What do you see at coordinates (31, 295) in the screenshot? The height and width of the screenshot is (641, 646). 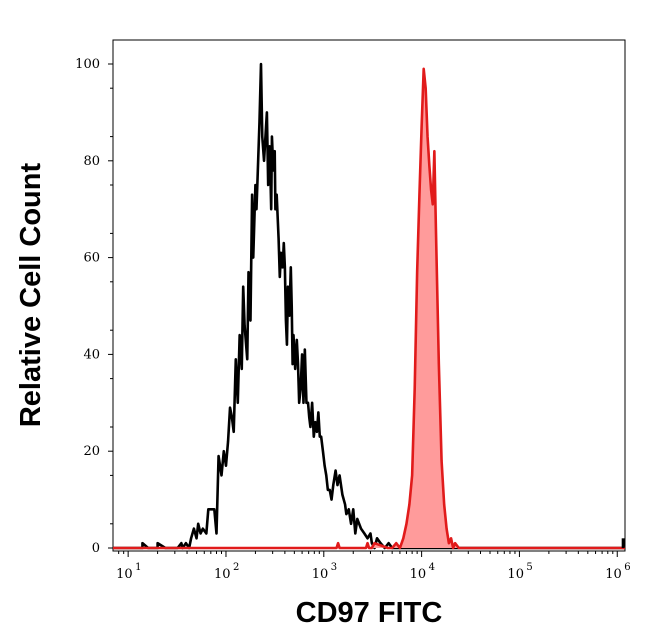 I see `y-axis-title: Relative Cell Count` at bounding box center [31, 295].